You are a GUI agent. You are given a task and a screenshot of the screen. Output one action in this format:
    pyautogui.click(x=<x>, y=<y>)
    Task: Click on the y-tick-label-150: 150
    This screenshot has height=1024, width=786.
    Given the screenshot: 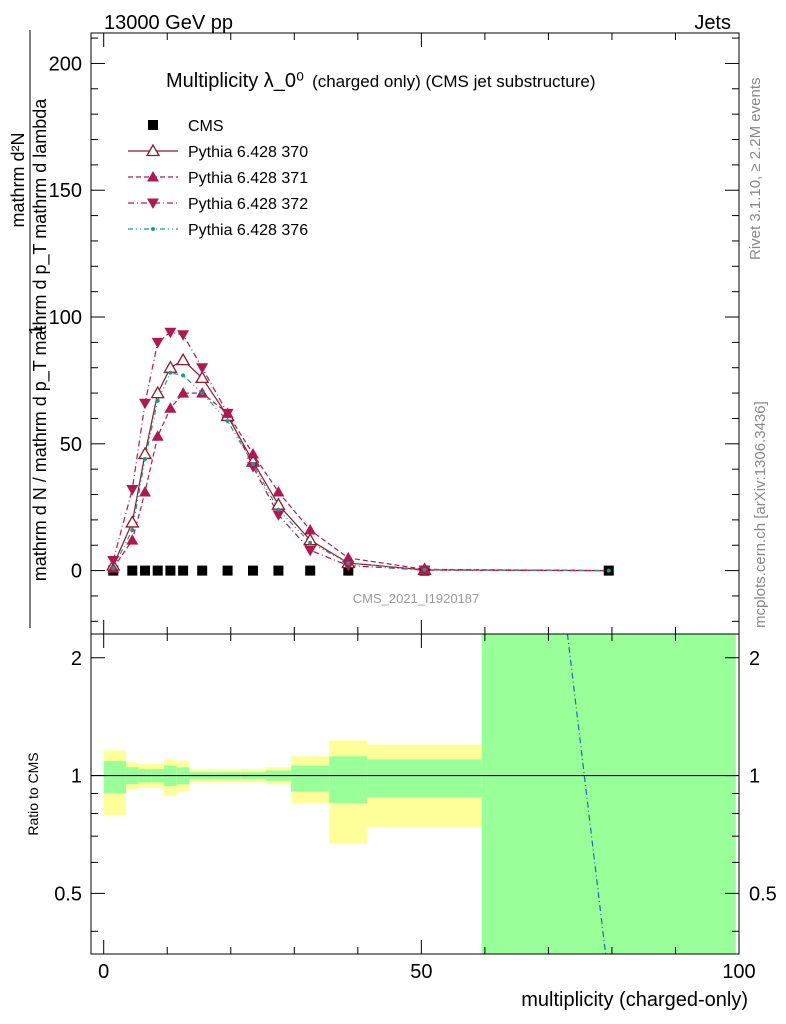 What is the action you would take?
    pyautogui.click(x=65, y=191)
    